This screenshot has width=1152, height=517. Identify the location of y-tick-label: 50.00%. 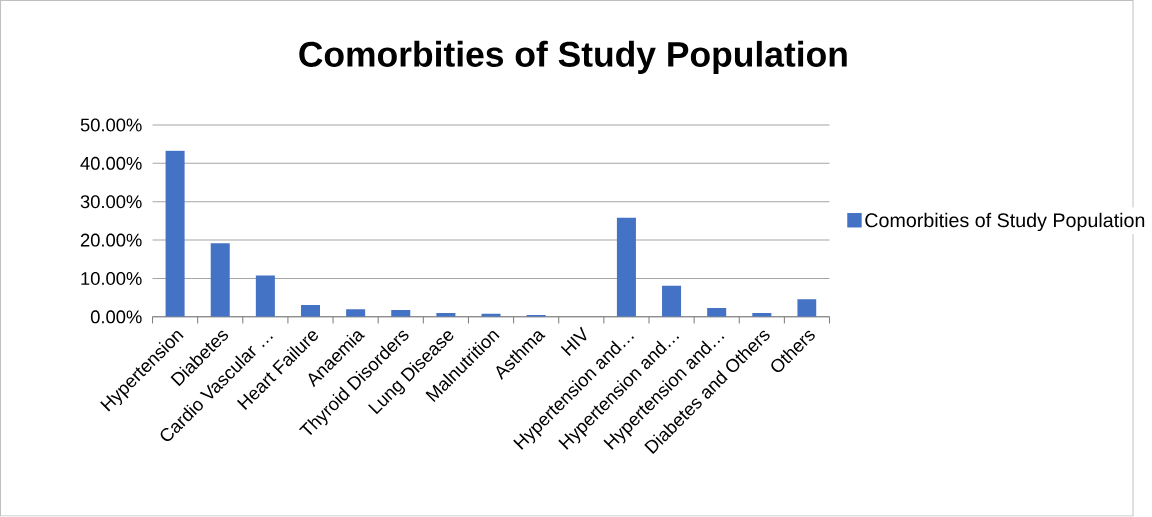
(111, 125).